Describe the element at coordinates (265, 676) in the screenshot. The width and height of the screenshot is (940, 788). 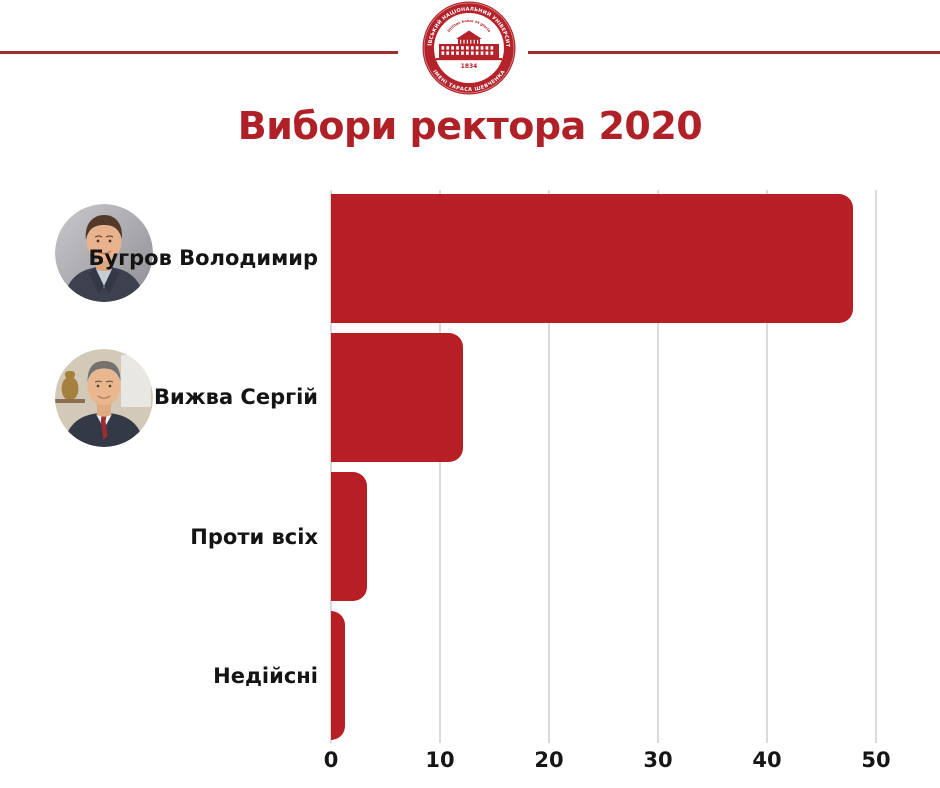
I see `category-label: Недійсні` at that location.